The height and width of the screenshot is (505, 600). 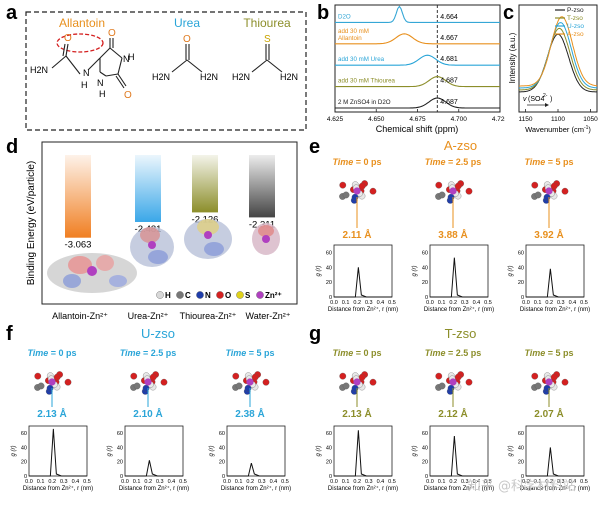 What do you see at coordinates (449, 17) in the screenshot?
I see `panel-b-top-value: 4.664` at bounding box center [449, 17].